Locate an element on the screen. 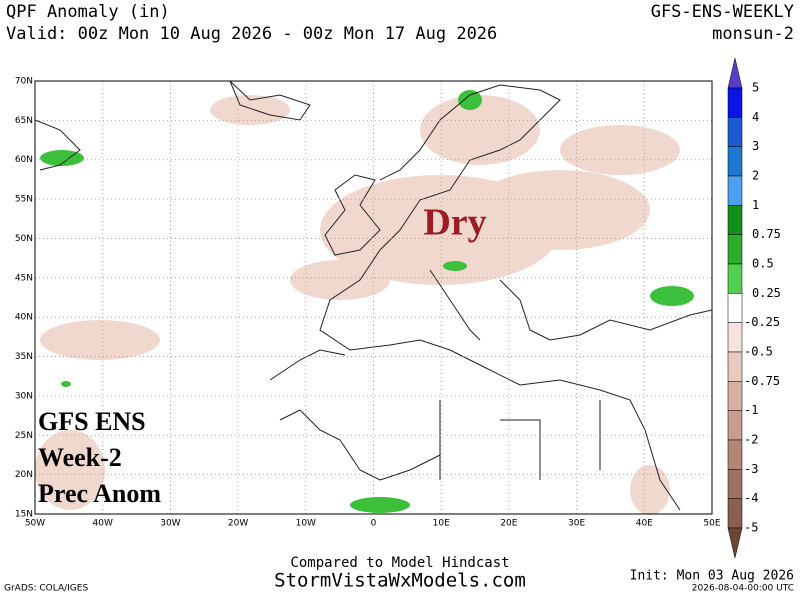  lat-label: 25N is located at coordinates (24, 436).